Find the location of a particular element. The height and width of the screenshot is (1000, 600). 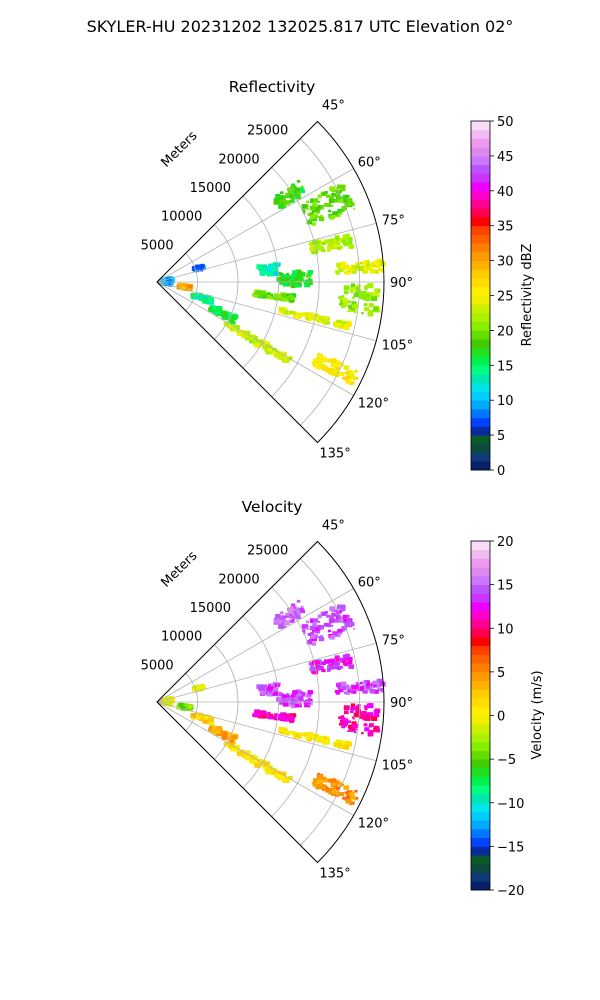

range-tick-label: 15000 is located at coordinates (210, 188).